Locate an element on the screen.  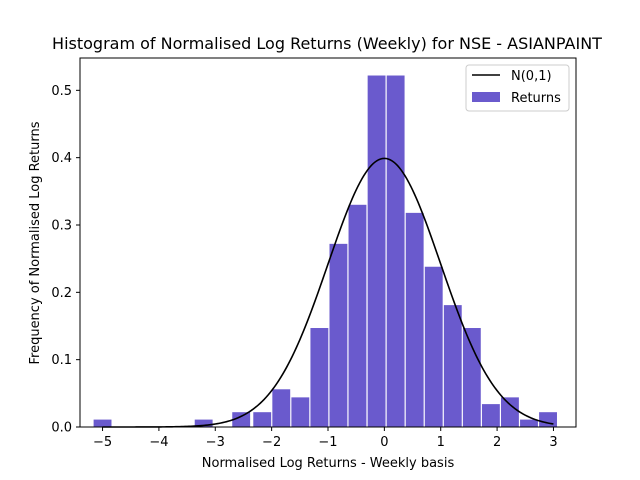
x-axis-label: Normalised Log Returns - Weekly basis is located at coordinates (328, 463).